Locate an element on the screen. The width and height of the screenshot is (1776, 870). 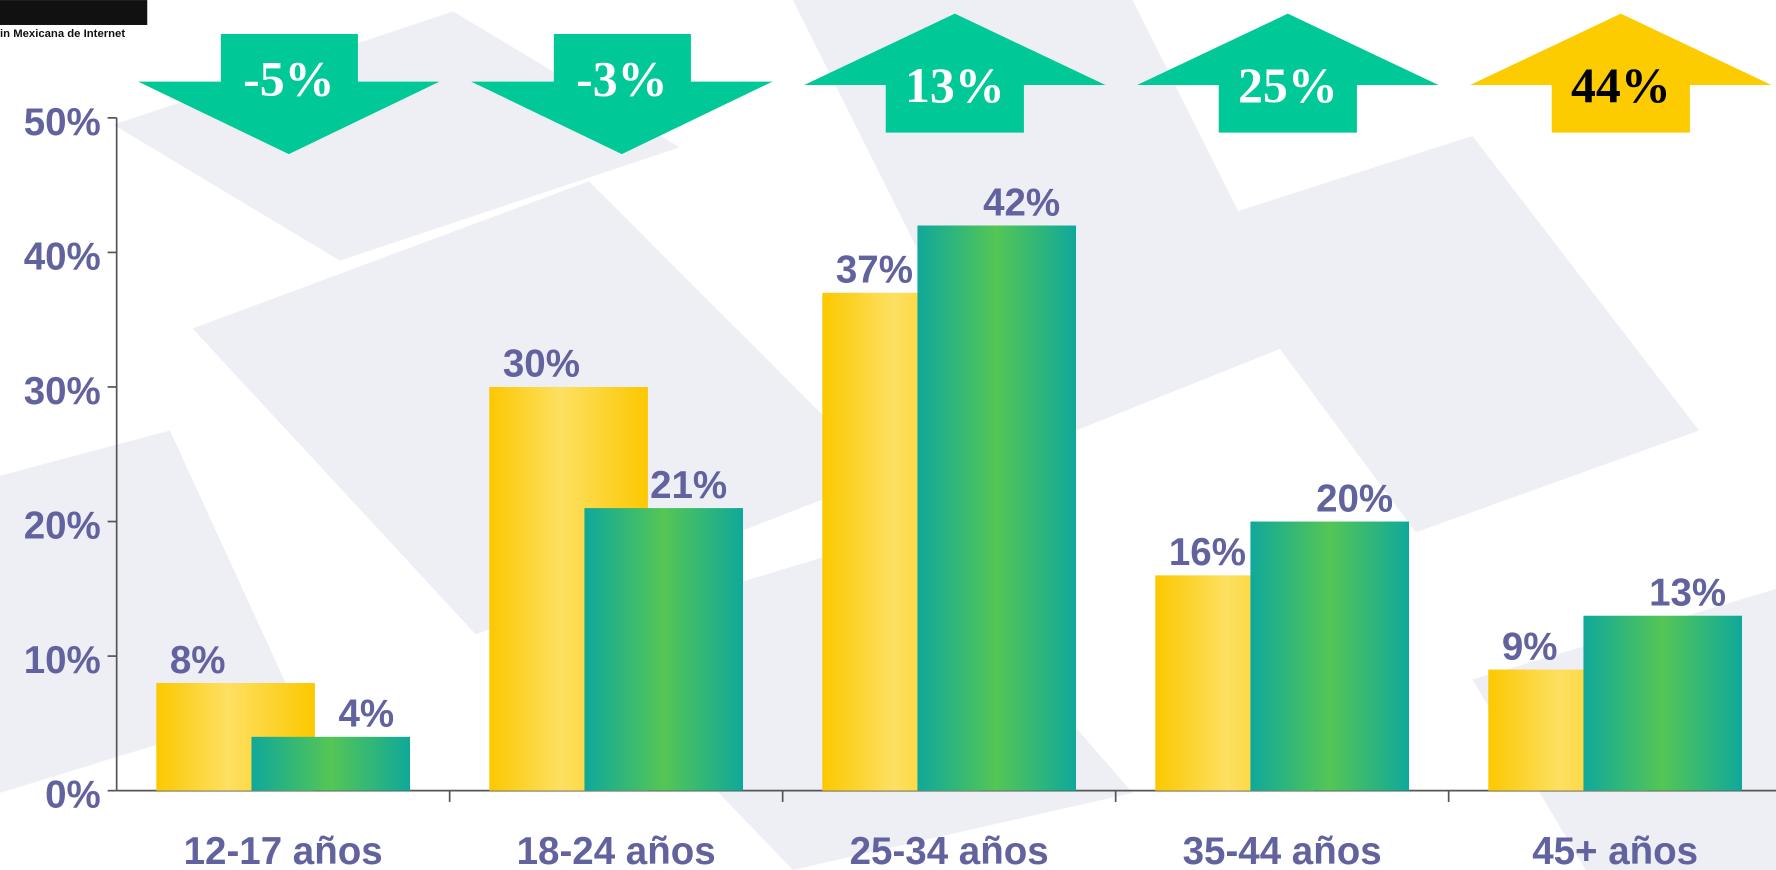
x-tick-label: 18-24 años is located at coordinates (616, 850).